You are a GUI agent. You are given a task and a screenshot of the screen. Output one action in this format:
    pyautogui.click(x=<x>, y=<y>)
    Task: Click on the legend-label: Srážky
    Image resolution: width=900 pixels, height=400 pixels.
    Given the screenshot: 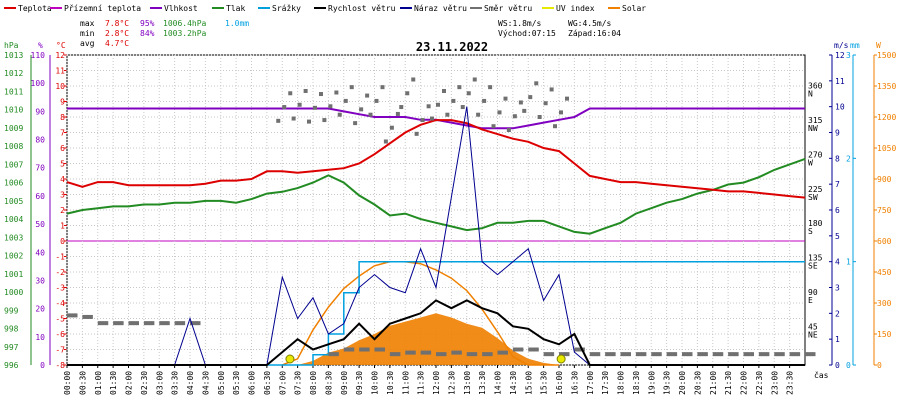 What is the action you would take?
    pyautogui.click(x=286, y=8)
    